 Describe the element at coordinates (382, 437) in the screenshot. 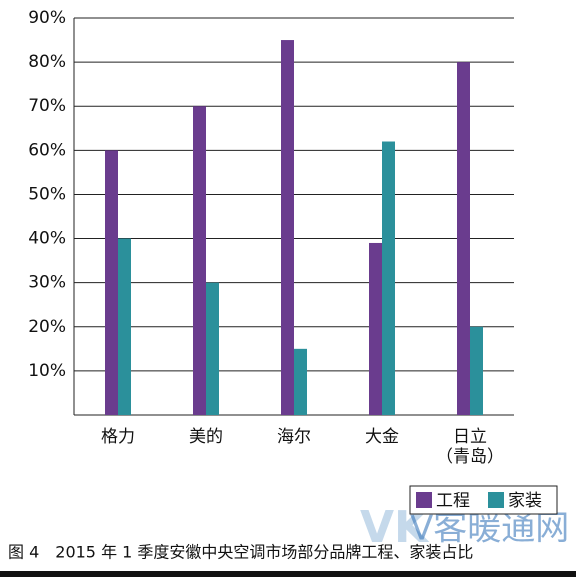

I see `x-tick-label: 大金` at that location.